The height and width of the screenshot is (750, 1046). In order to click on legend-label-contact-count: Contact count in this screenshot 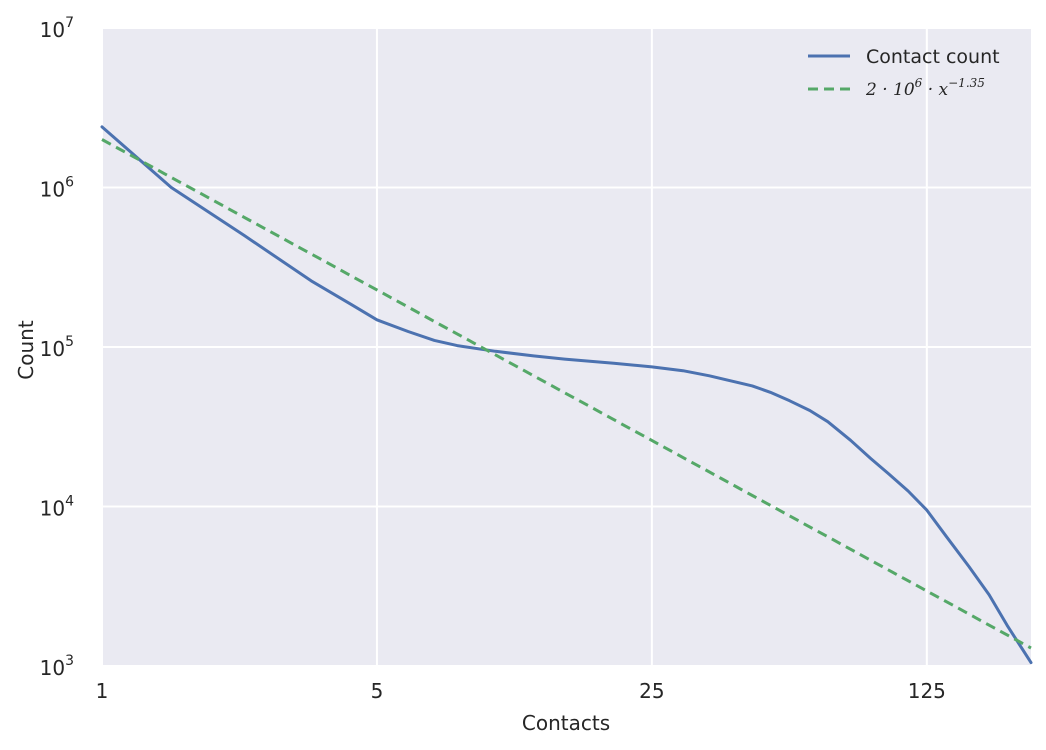, I will do `click(933, 57)`.